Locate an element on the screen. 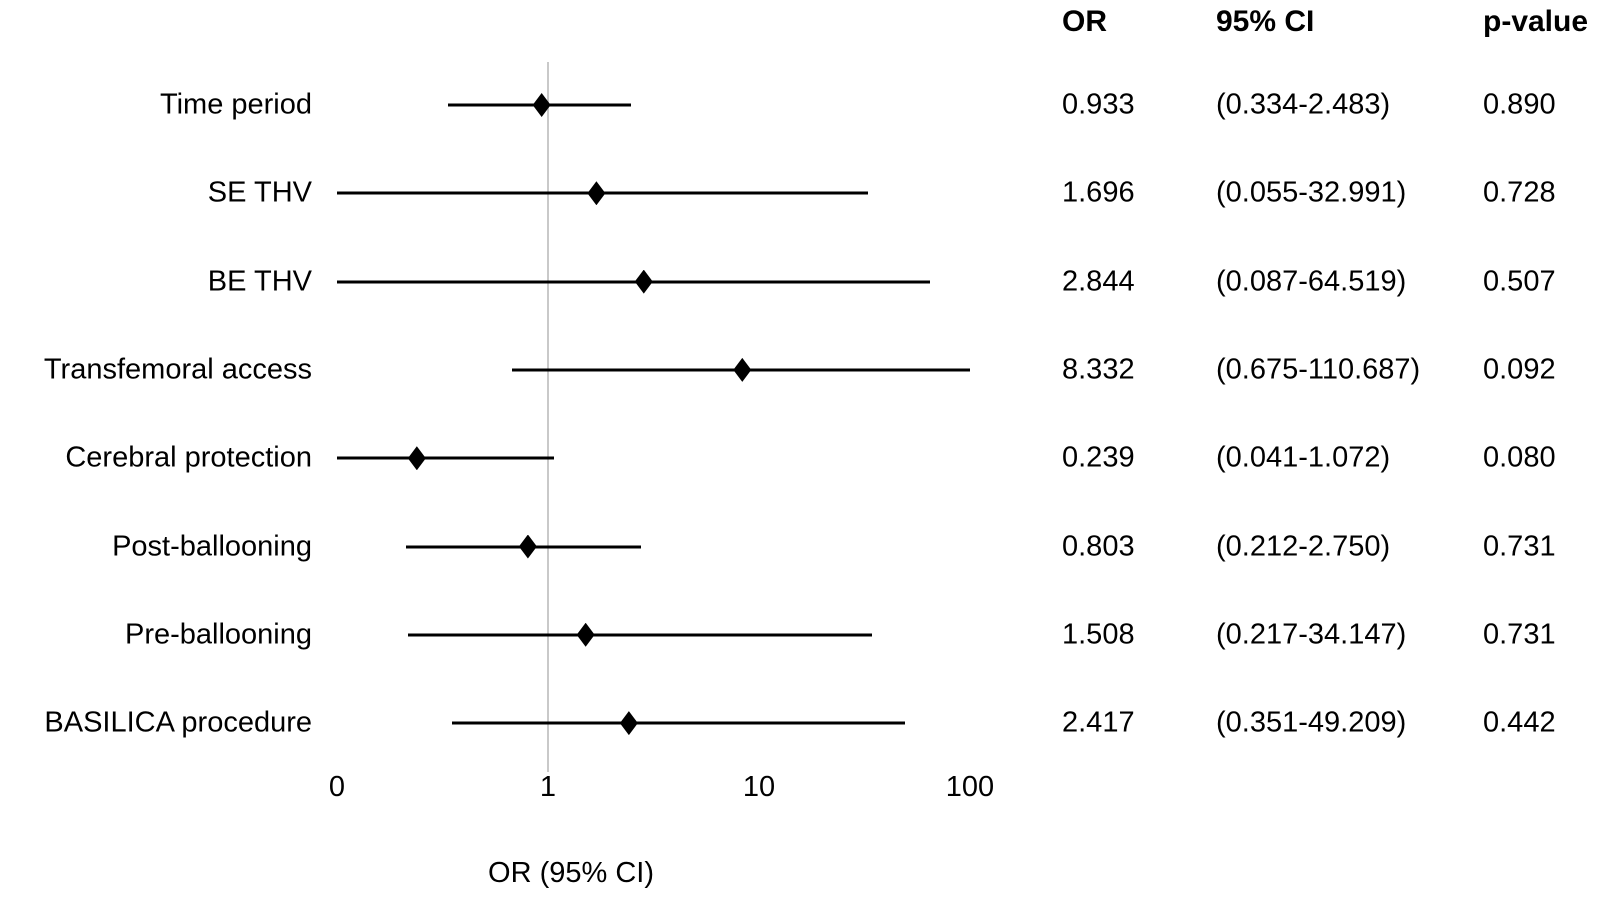 This screenshot has width=1599, height=905. row-label: BASILICA procedure is located at coordinates (178, 722).